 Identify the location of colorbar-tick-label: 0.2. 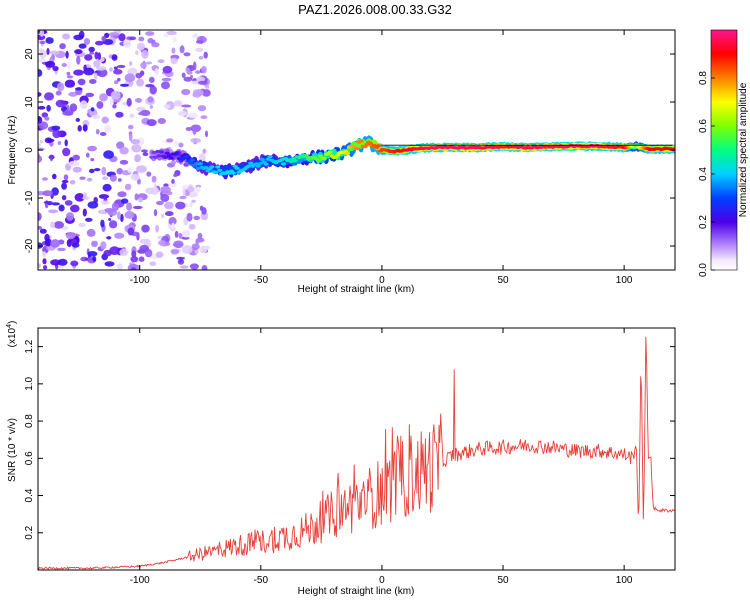
(703, 222).